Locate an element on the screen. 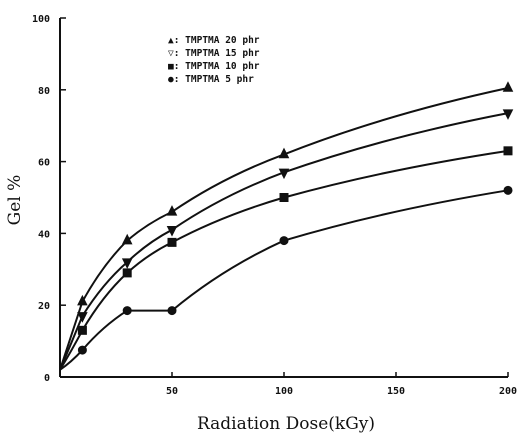  legend-entry: ▽: TMPTMA 15 phr is located at coordinates (214, 53).